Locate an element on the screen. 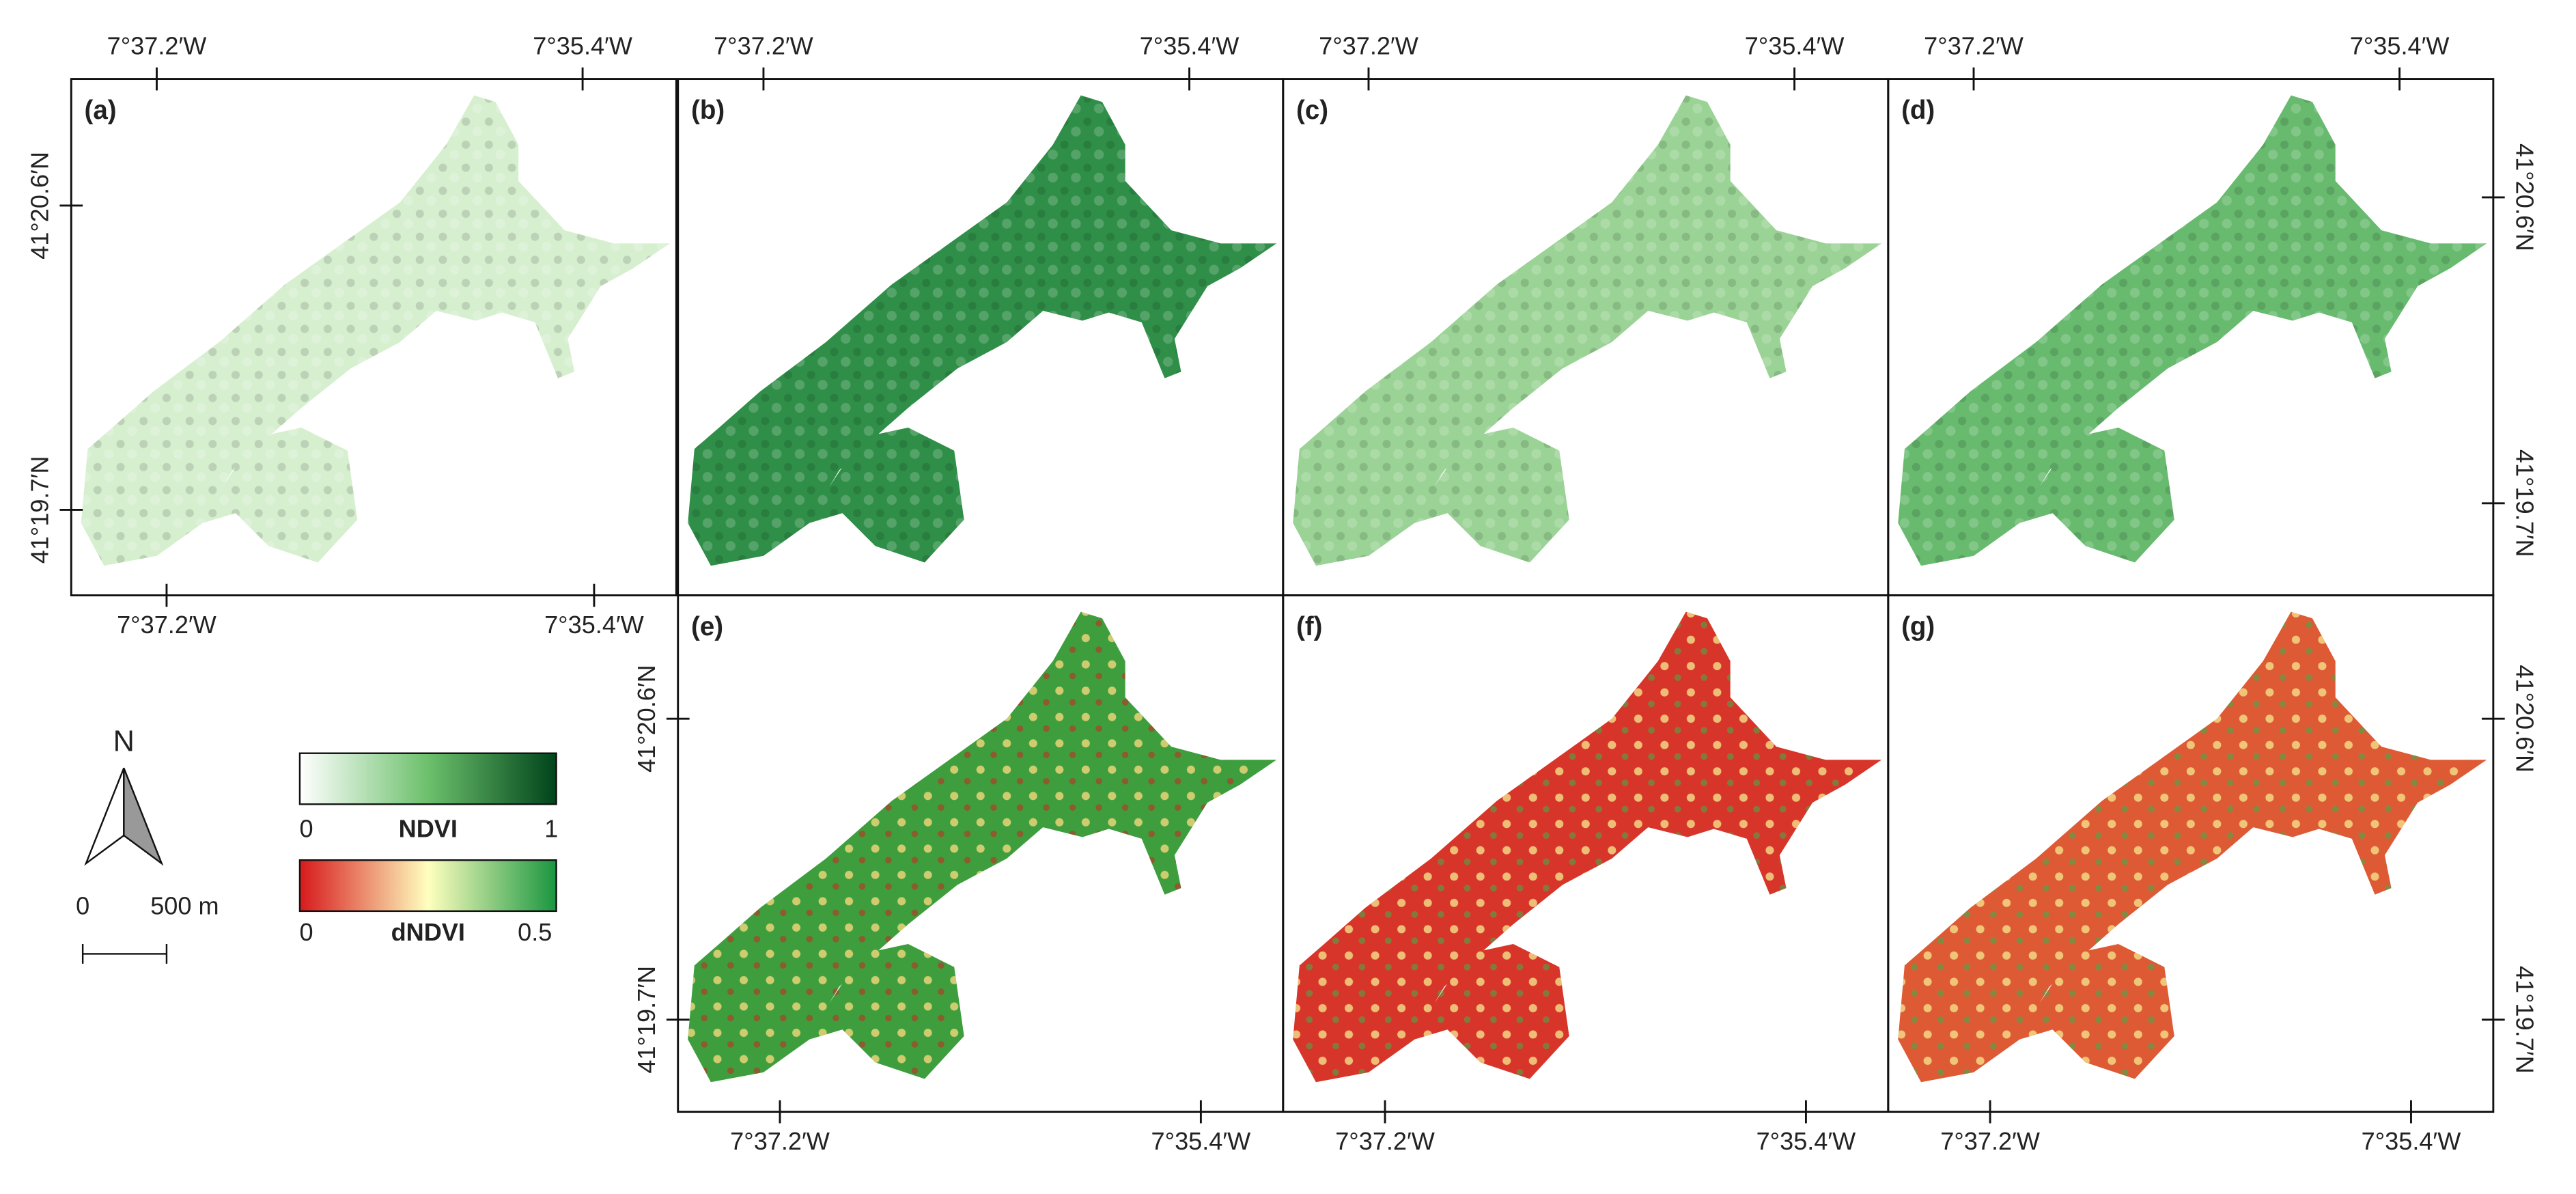 The image size is (2576, 1194). scale-bar is located at coordinates (124, 954).